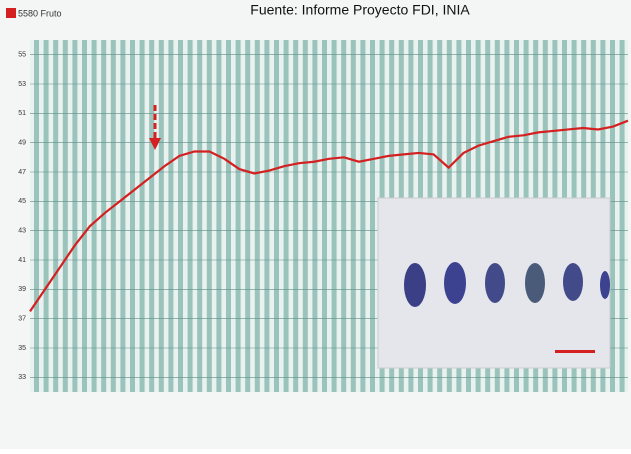 The width and height of the screenshot is (631, 454). What do you see at coordinates (22, 201) in the screenshot?
I see `y-tick-label: 45` at bounding box center [22, 201].